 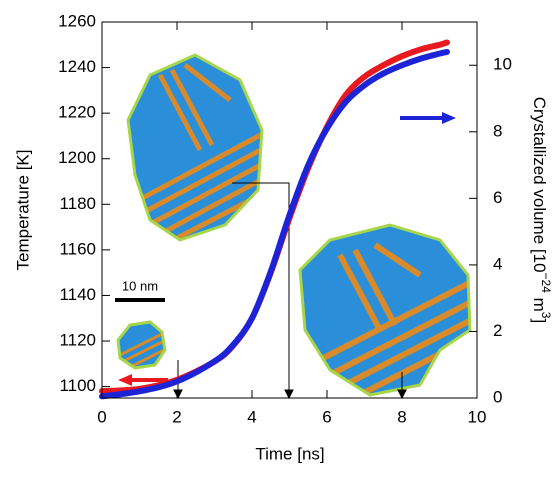 I want to click on y2-tick-label: 6, so click(x=497, y=197).